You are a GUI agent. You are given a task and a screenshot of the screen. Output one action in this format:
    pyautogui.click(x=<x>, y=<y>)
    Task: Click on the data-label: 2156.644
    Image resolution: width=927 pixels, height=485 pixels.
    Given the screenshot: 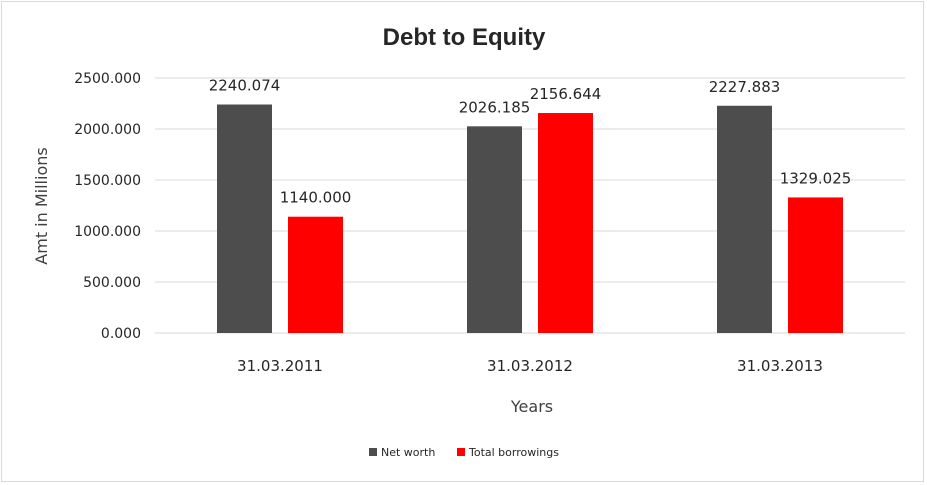 What is the action you would take?
    pyautogui.click(x=566, y=94)
    